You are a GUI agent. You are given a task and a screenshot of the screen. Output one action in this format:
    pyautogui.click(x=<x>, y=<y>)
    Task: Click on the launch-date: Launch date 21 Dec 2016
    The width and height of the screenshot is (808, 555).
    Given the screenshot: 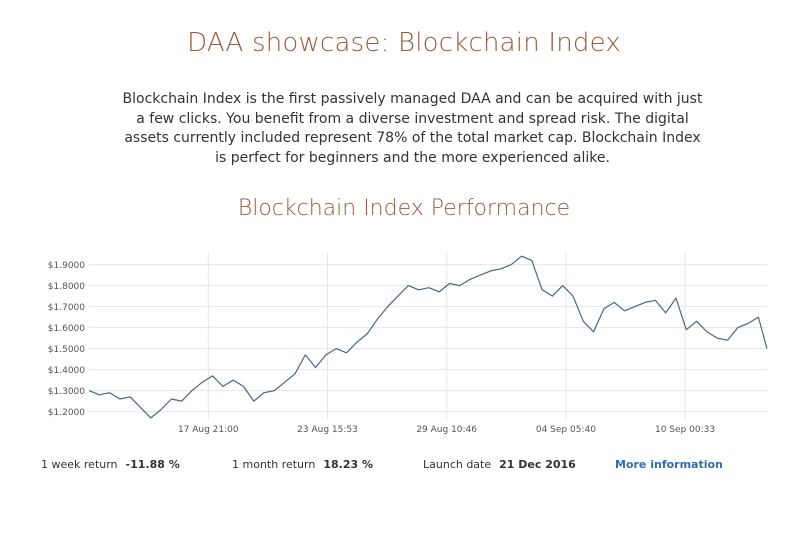 What is the action you would take?
    pyautogui.click(x=499, y=464)
    